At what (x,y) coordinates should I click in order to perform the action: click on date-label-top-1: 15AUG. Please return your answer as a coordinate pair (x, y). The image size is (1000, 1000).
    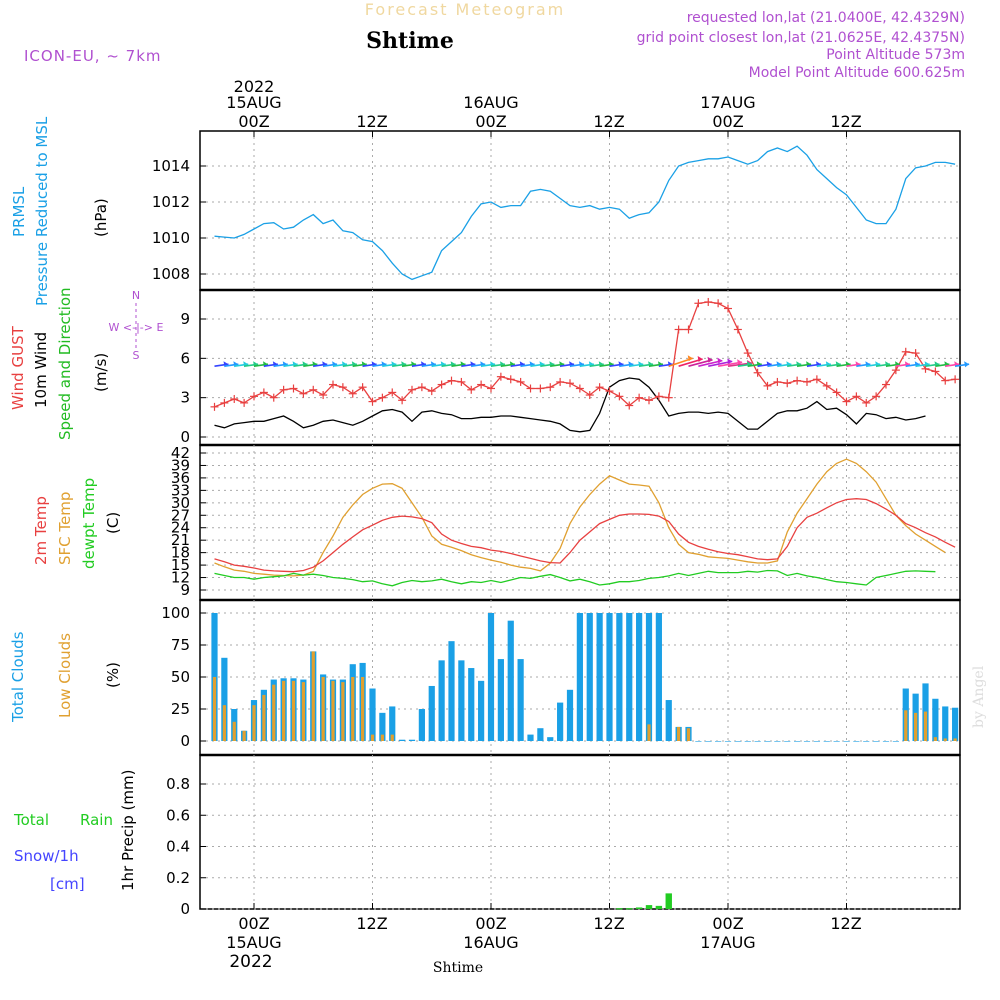
    Looking at the image, I should click on (253, 102).